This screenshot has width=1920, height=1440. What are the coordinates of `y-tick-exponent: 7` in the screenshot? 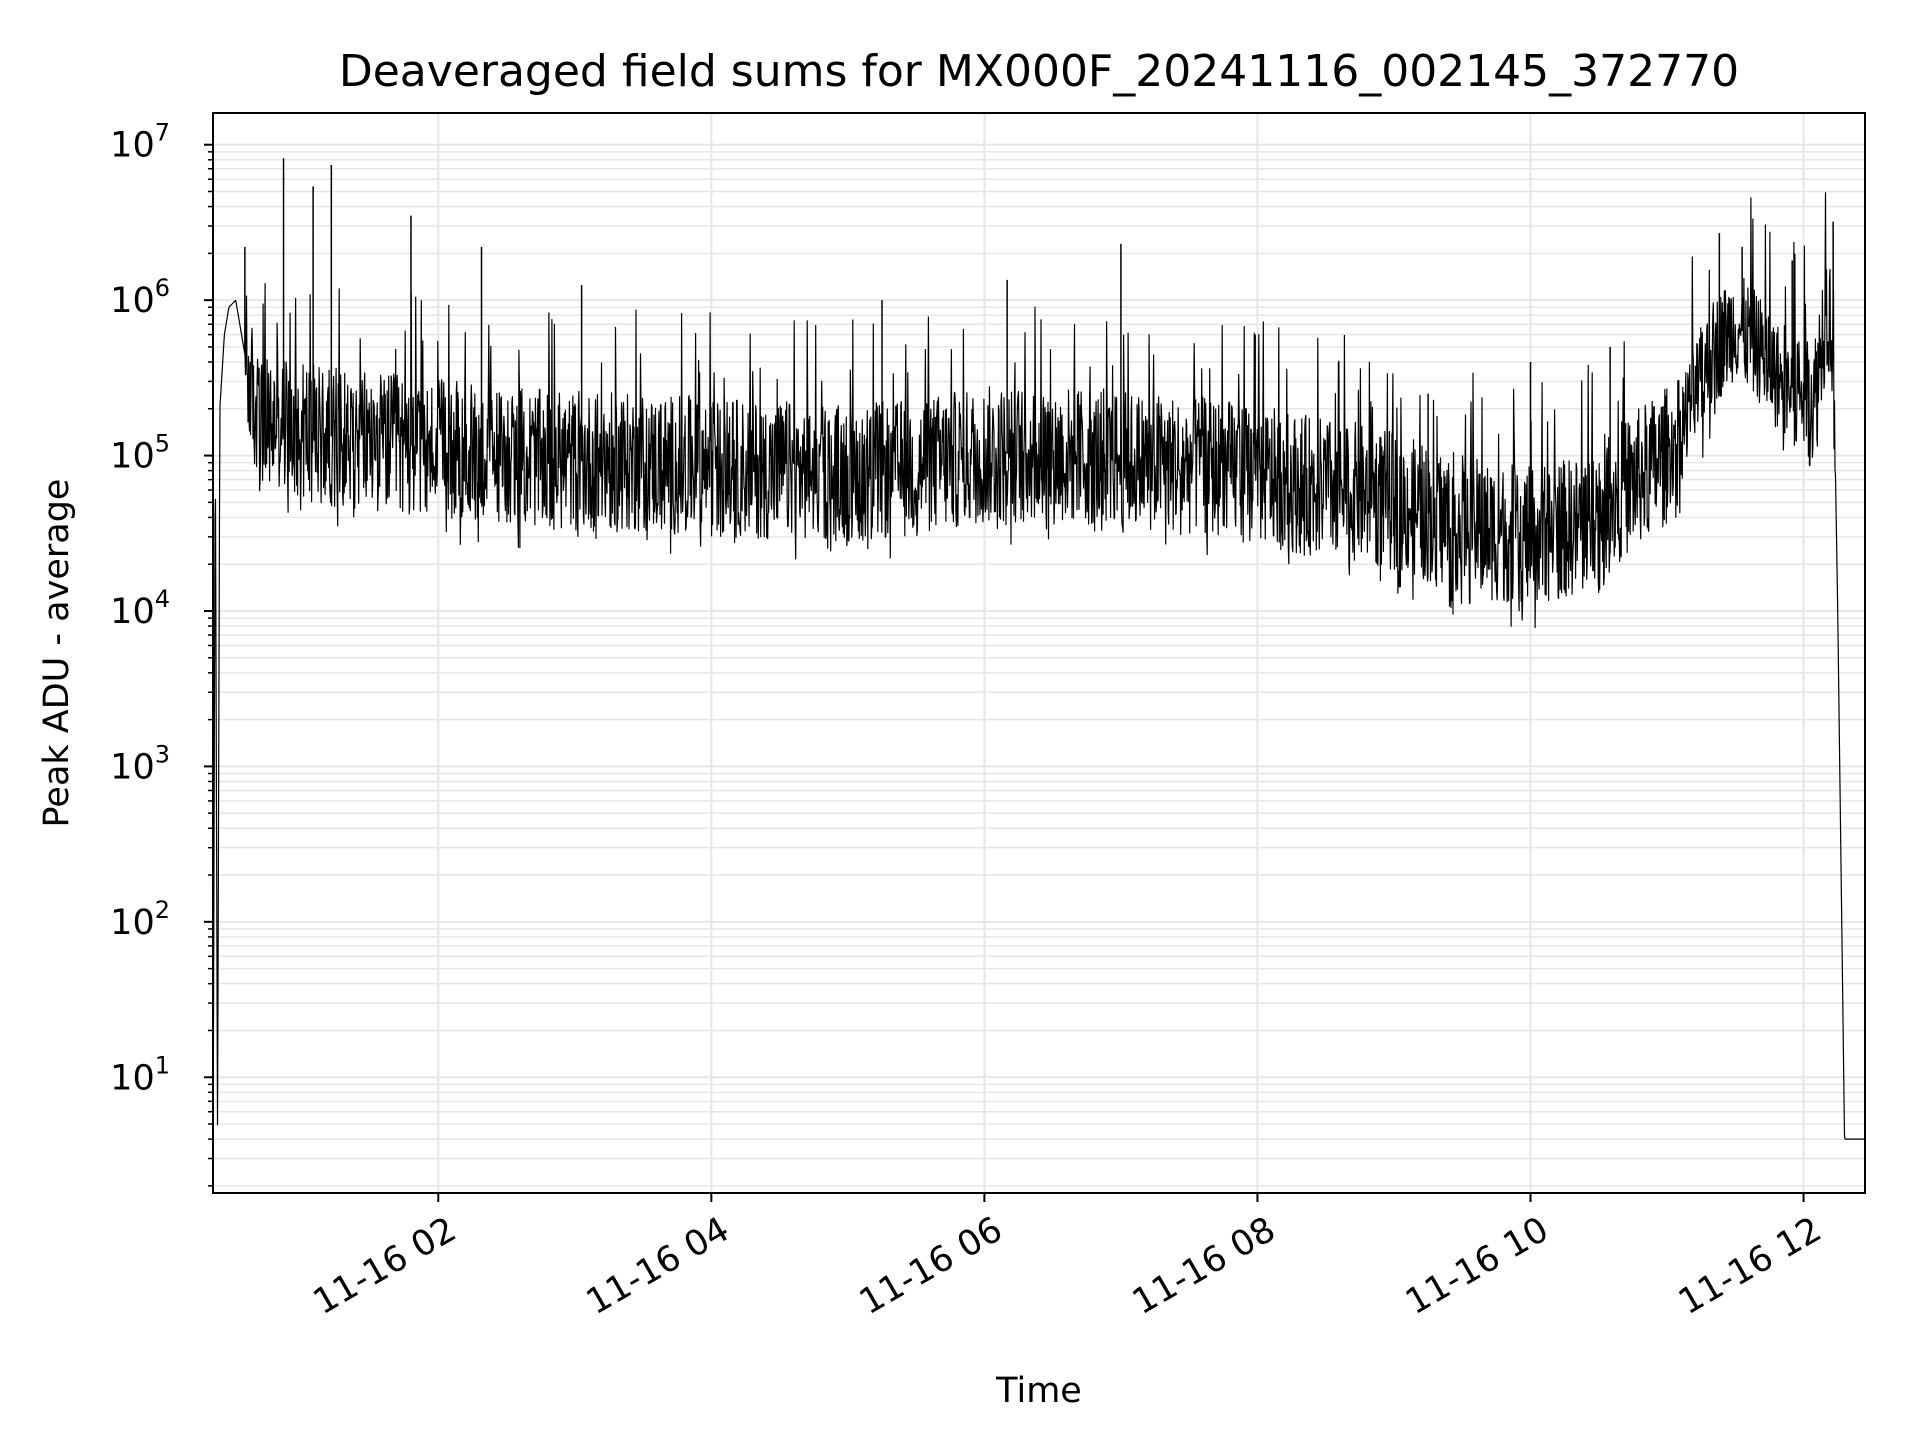 It's located at (162, 133).